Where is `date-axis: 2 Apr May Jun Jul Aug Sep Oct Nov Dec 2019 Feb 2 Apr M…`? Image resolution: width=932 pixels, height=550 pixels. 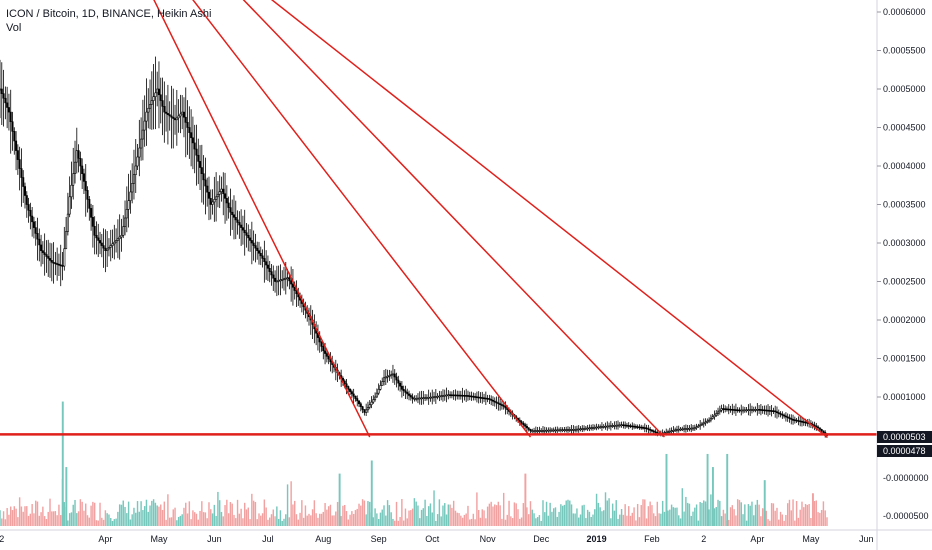 date-axis: 2 Apr May Jun Jul Aug Sep Oct Nov Dec 2019 Feb 2 Apr M… is located at coordinates (437, 539).